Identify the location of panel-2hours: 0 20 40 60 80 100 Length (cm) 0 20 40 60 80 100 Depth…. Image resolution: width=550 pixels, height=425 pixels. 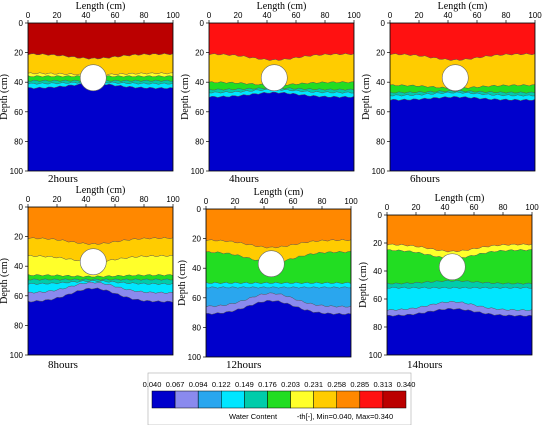
(90, 93).